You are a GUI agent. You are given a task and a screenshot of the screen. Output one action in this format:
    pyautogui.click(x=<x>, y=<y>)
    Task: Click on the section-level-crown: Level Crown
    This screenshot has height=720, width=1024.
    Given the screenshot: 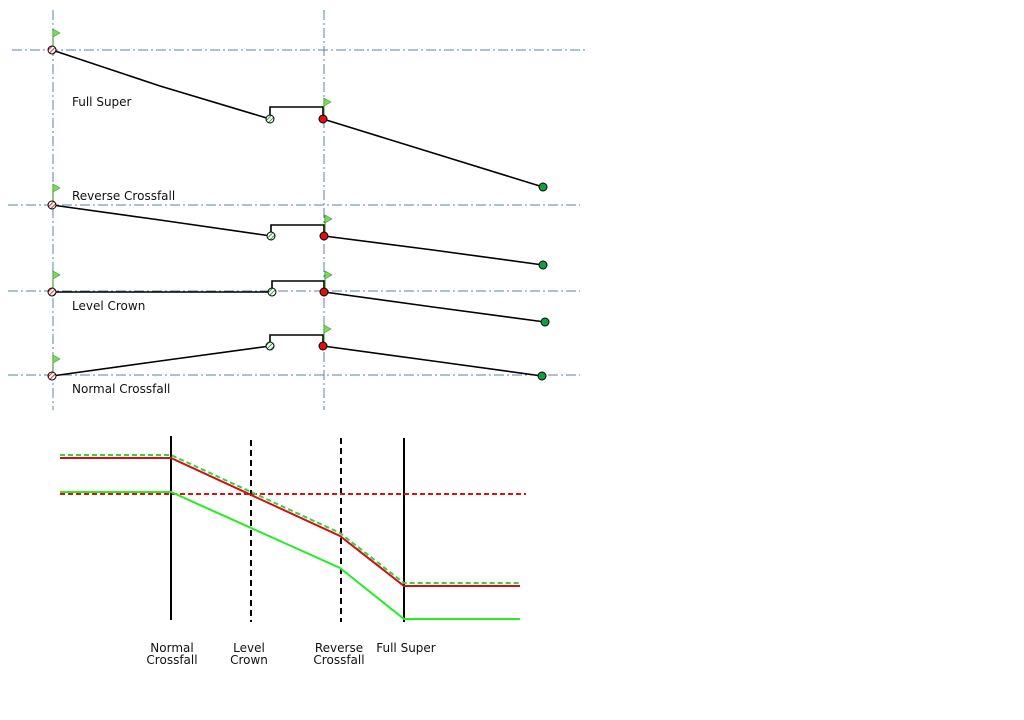 What is the action you would take?
    pyautogui.click(x=298, y=298)
    